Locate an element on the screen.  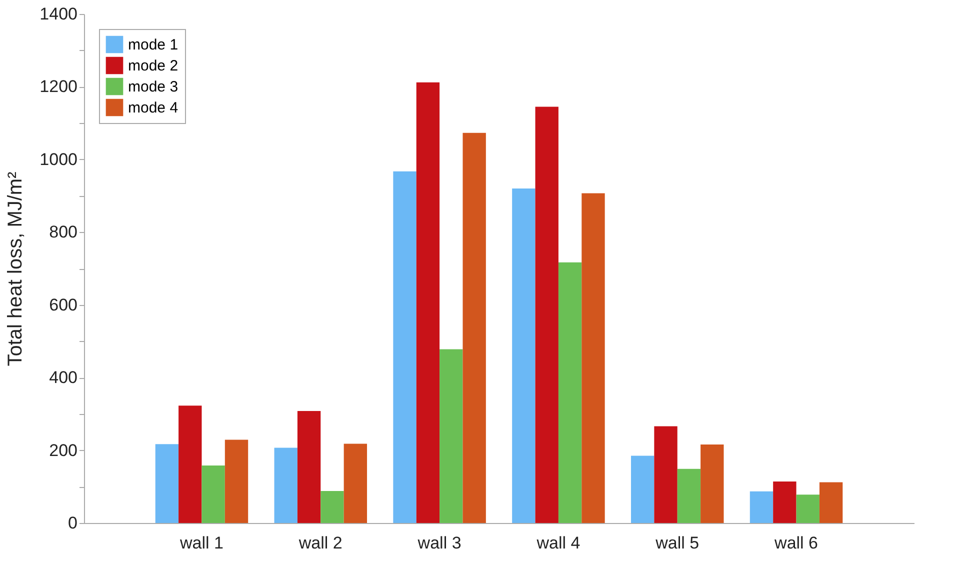
y-tick-label: 0 is located at coordinates (73, 523).